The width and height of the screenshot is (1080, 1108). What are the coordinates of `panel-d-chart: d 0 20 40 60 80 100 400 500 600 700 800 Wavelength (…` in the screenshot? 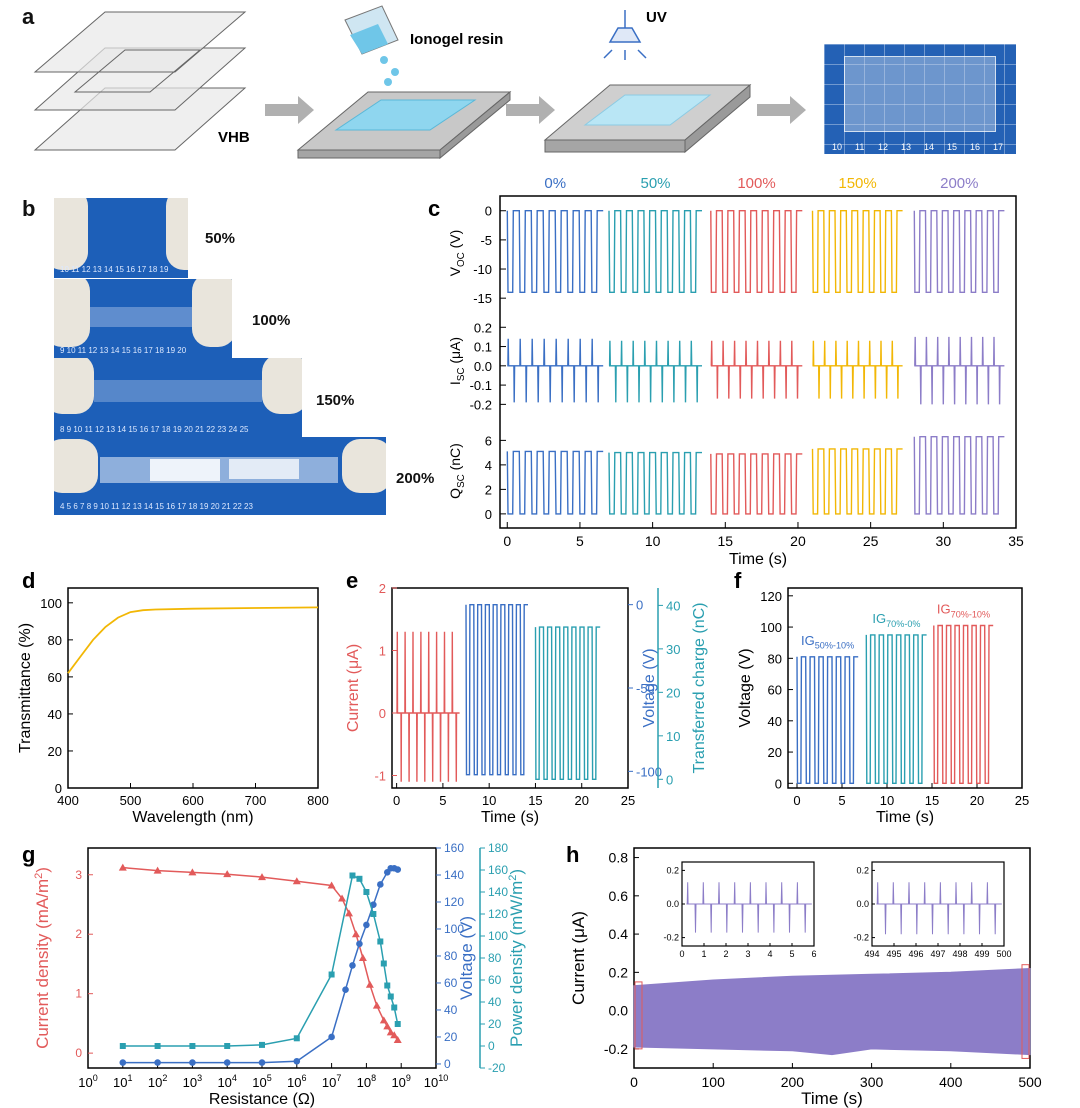 It's located at (173, 697).